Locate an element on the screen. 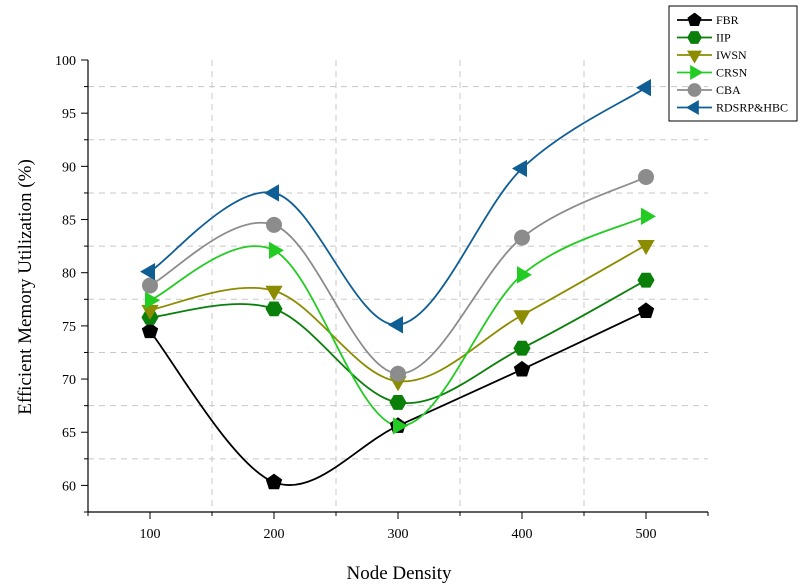  x-tick-label: 200 is located at coordinates (274, 534).